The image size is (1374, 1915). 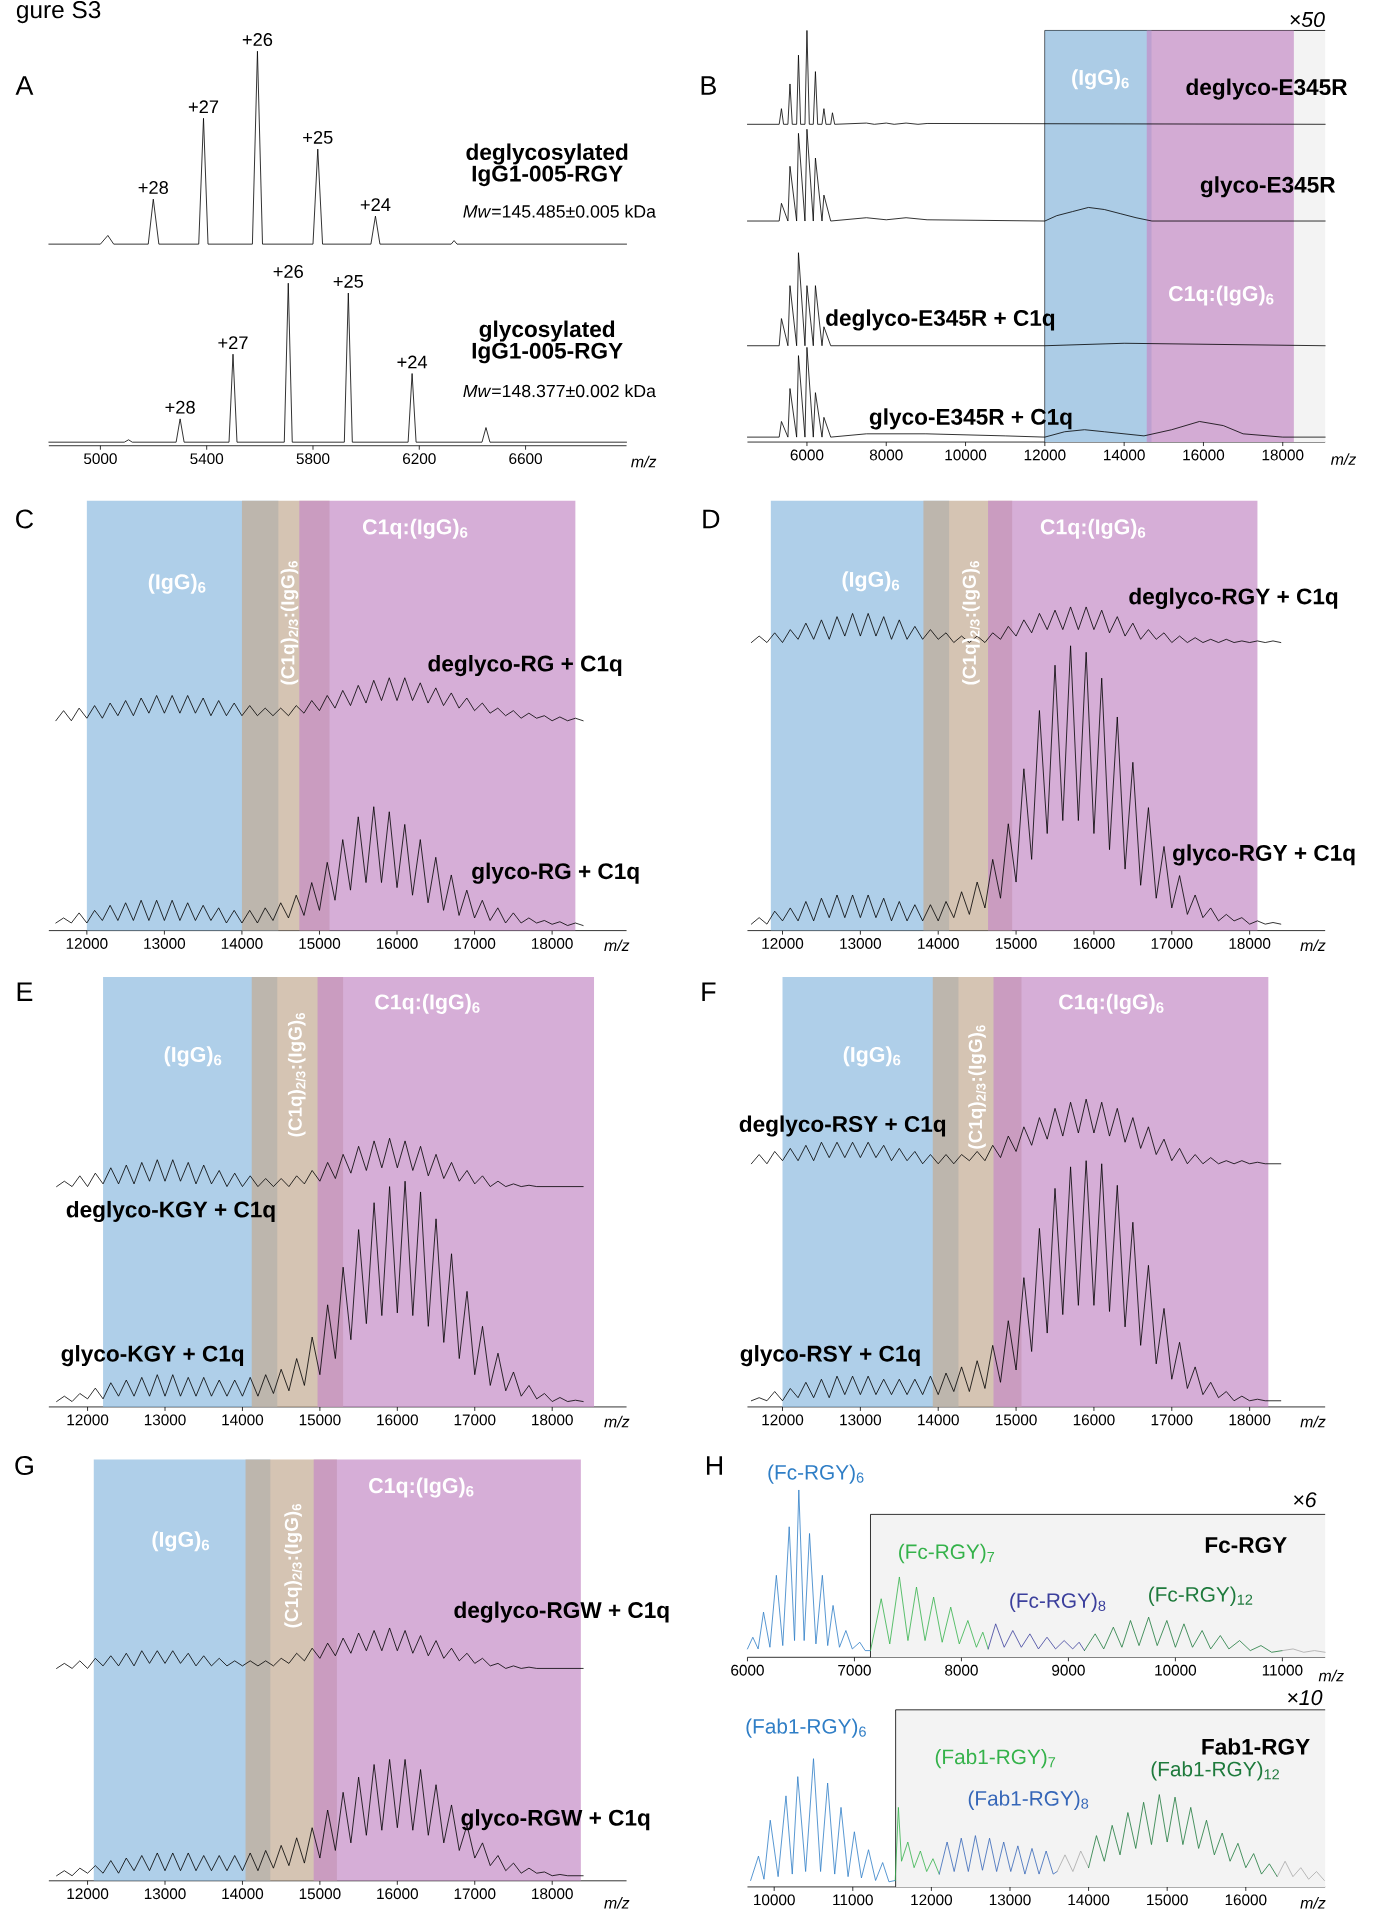 I want to click on series-label: glyco-RGW + C1q, so click(x=555, y=1820).